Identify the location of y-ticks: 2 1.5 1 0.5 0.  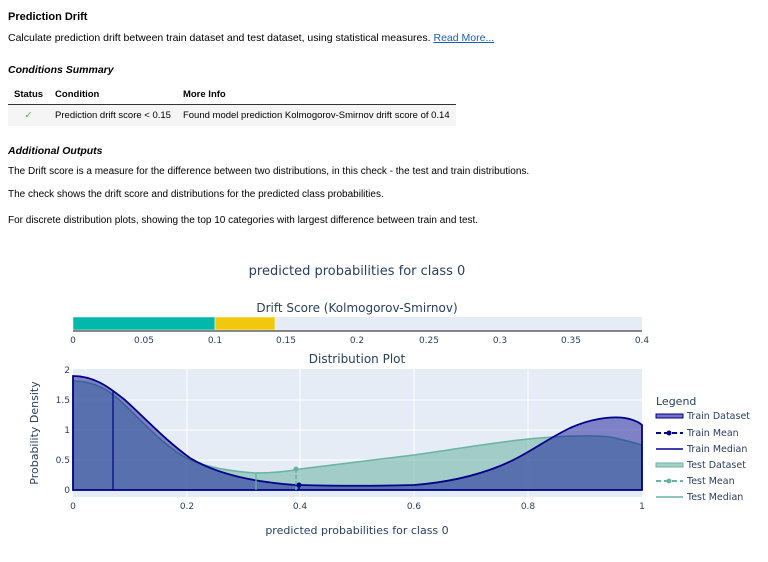
(63, 431).